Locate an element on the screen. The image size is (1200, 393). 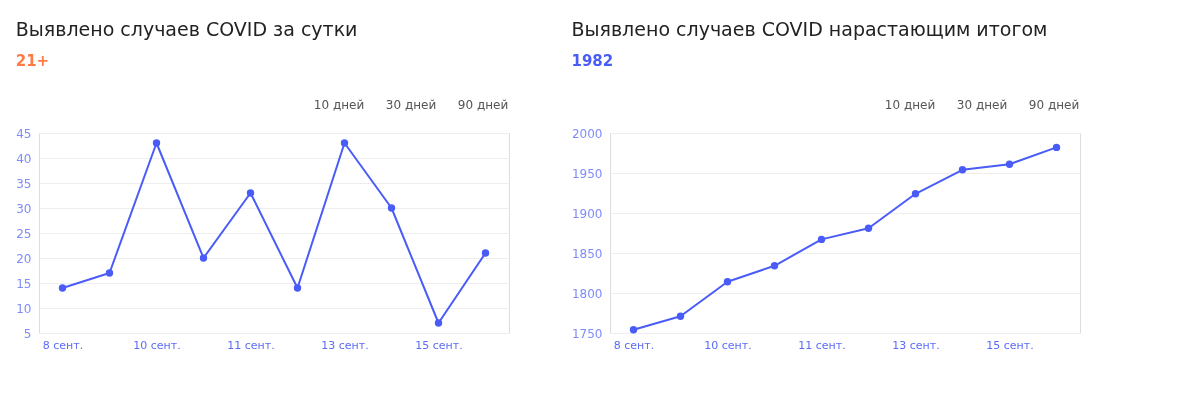
y-tick-label: 15 is located at coordinates (24, 283).